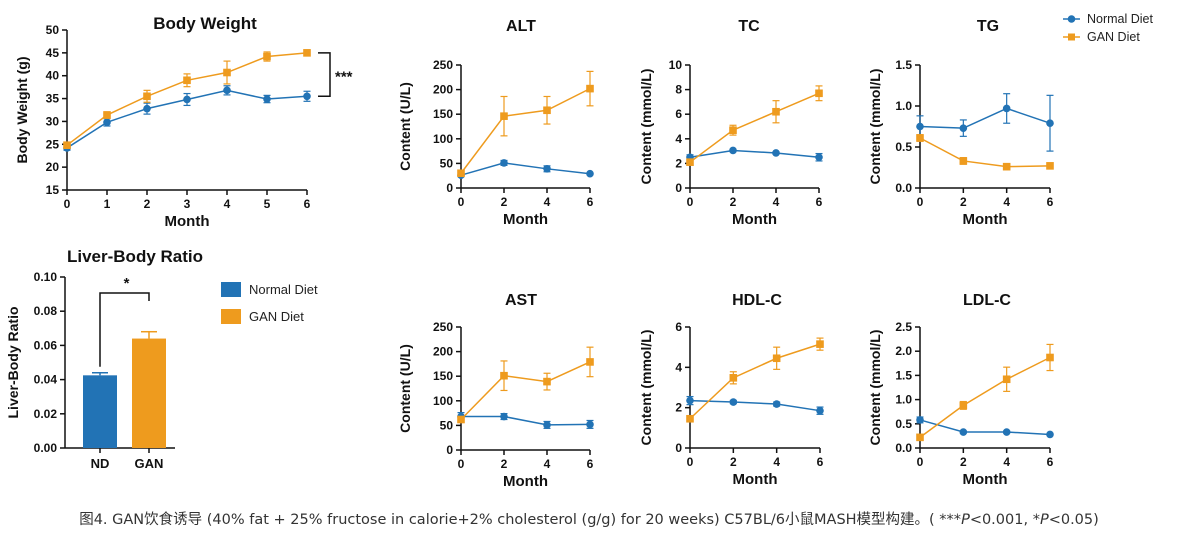 The width and height of the screenshot is (1178, 538). I want to click on chart-title: TG, so click(988, 26).